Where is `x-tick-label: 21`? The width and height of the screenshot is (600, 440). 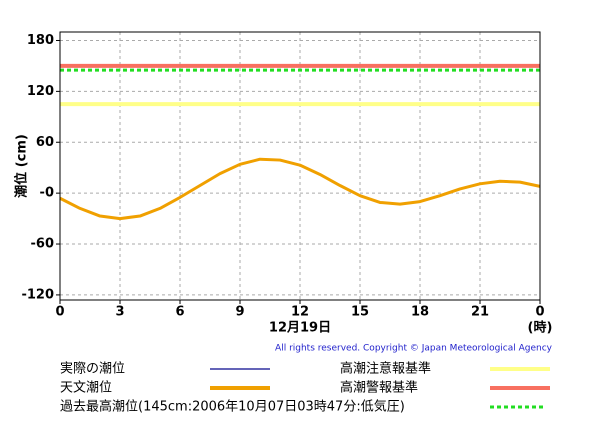
x-tick-label: 21 is located at coordinates (480, 312).